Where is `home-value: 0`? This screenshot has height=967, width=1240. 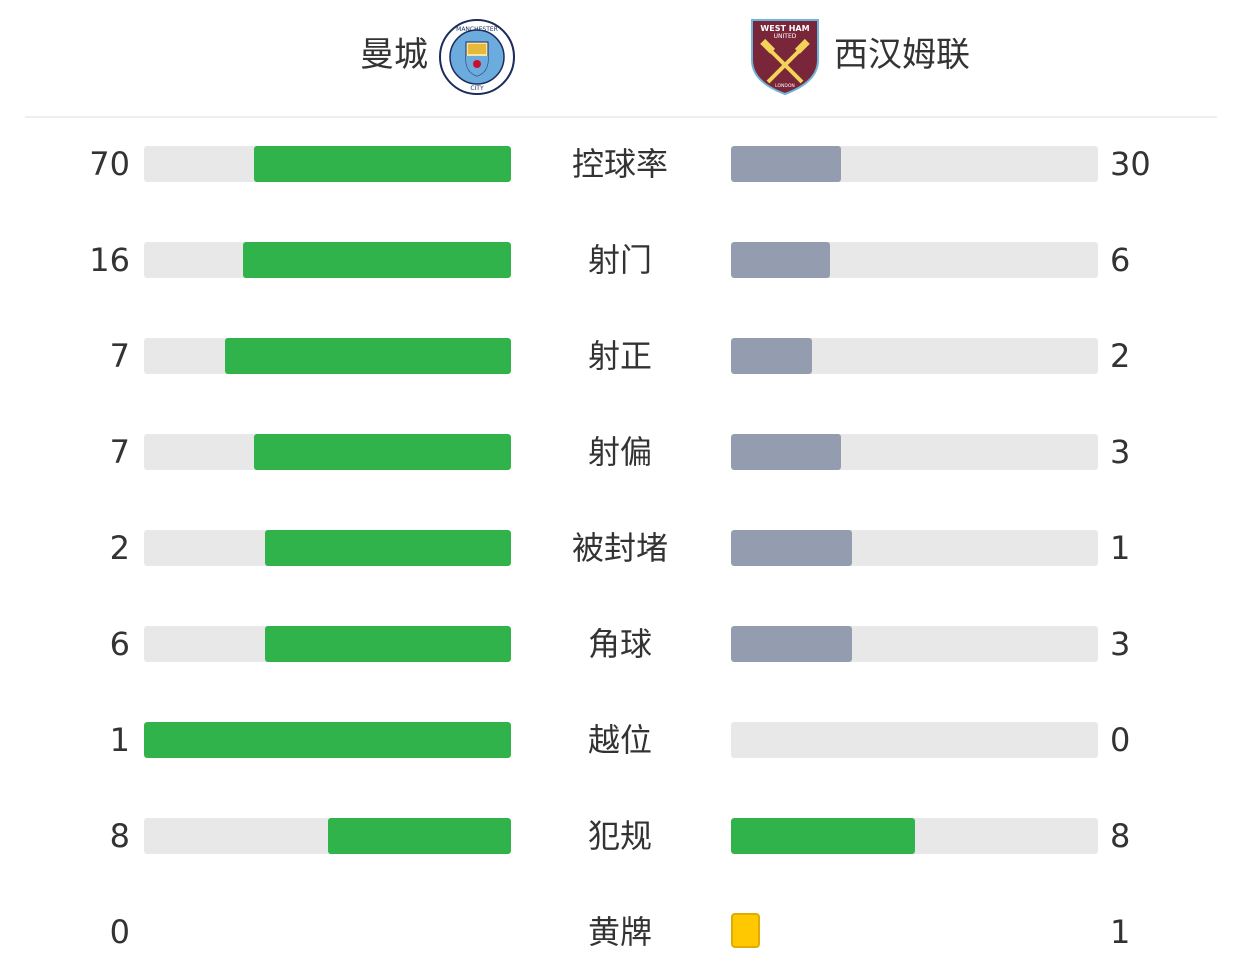 home-value: 0 is located at coordinates (119, 932).